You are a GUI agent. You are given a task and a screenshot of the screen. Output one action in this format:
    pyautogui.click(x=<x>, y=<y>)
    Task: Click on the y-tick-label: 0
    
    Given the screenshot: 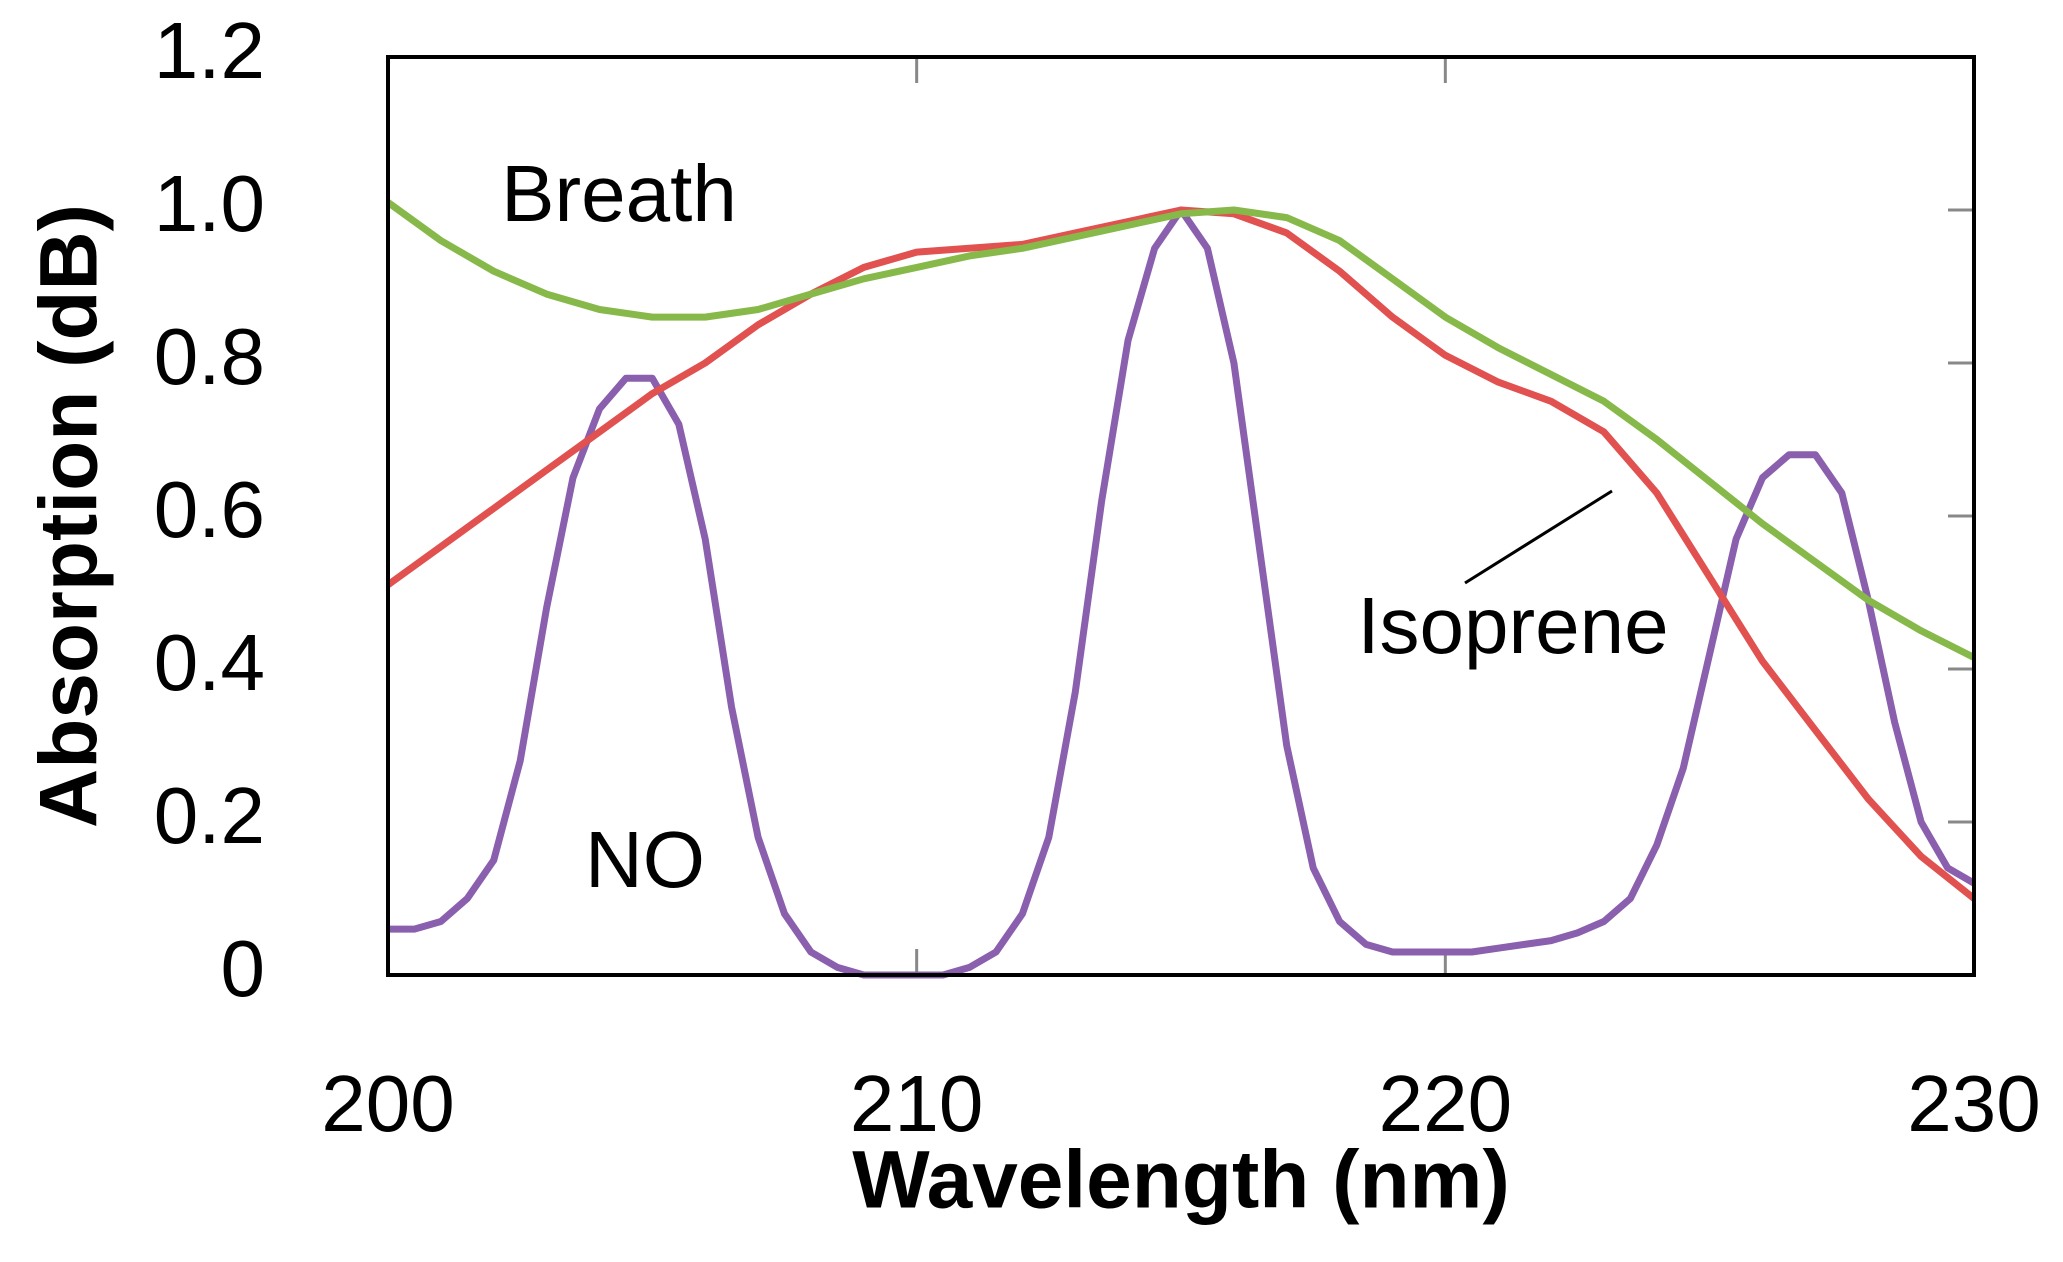 What is the action you would take?
    pyautogui.click(x=243, y=968)
    